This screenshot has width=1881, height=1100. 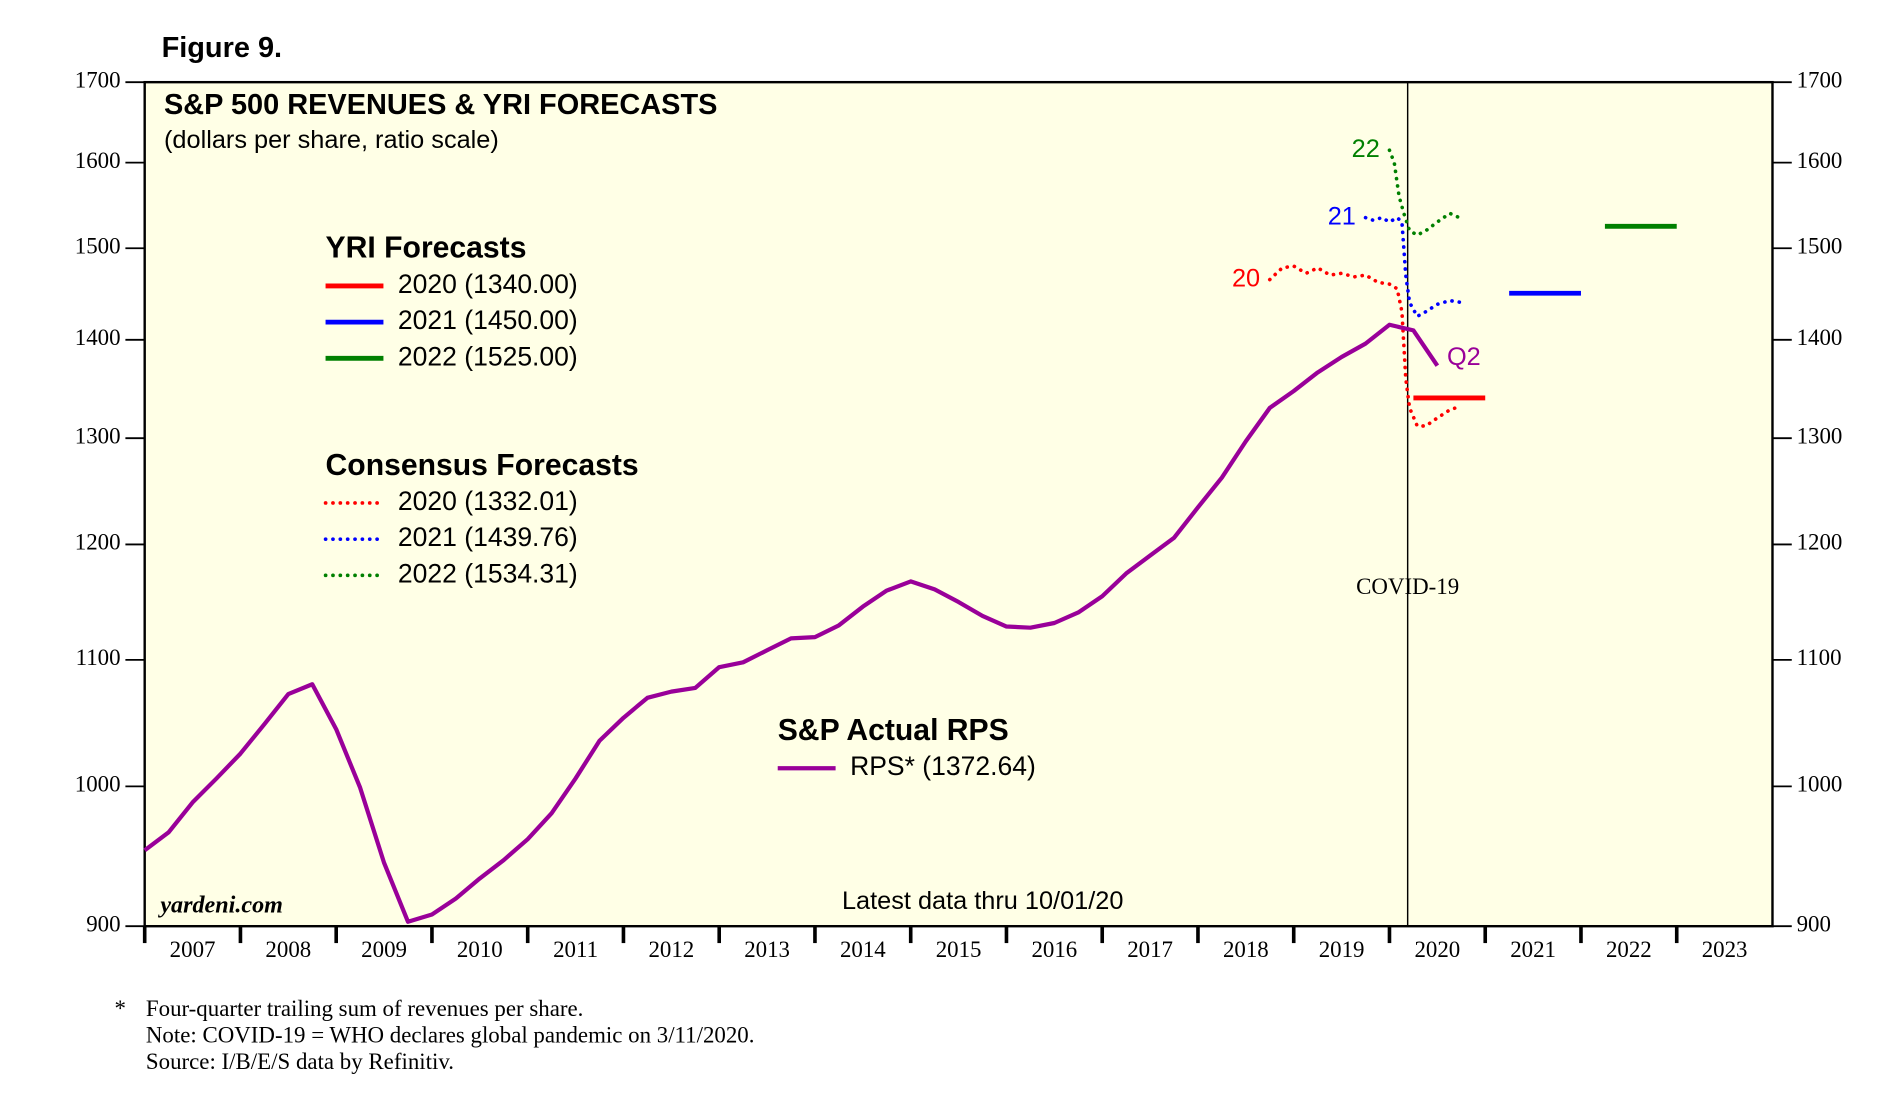 What do you see at coordinates (120, 1008) in the screenshot?
I see `footnote-marker: *` at bounding box center [120, 1008].